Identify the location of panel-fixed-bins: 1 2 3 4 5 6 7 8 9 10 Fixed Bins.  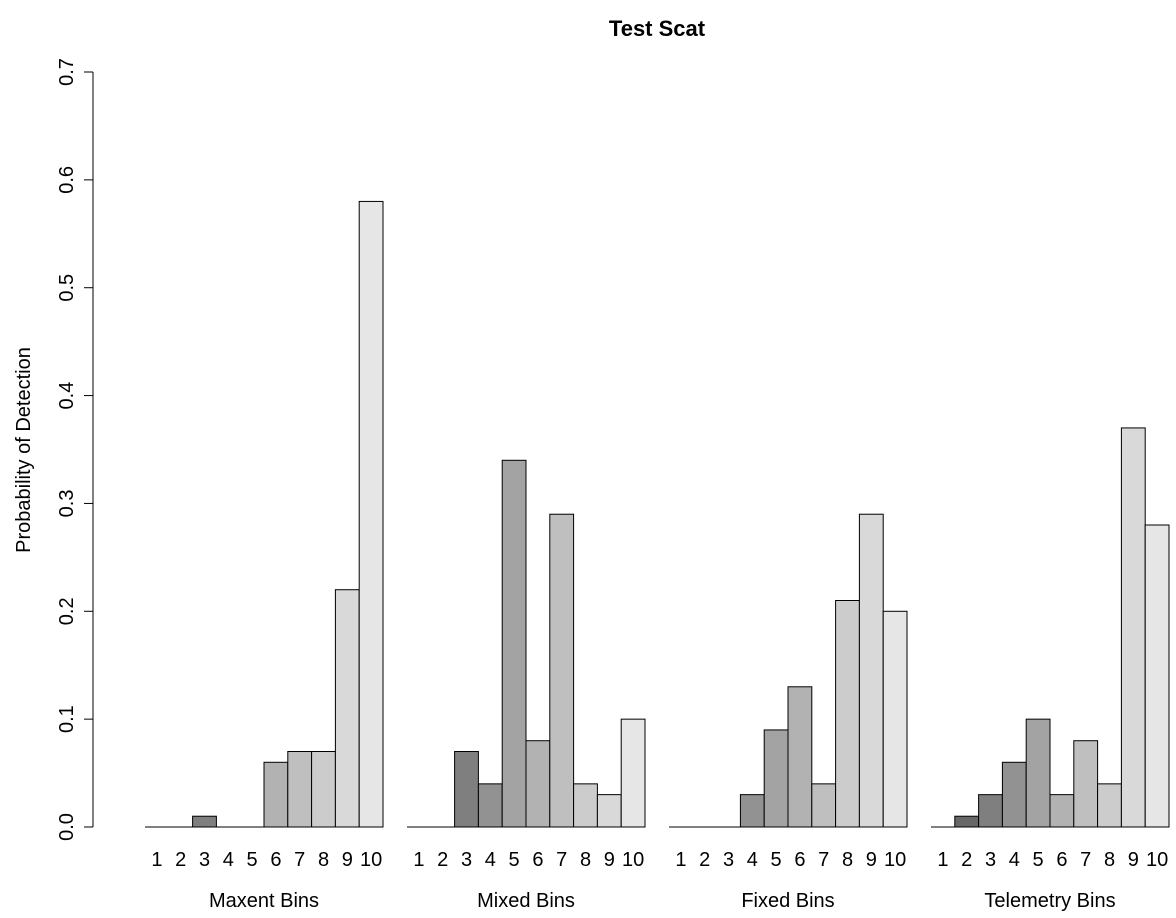
(788, 712).